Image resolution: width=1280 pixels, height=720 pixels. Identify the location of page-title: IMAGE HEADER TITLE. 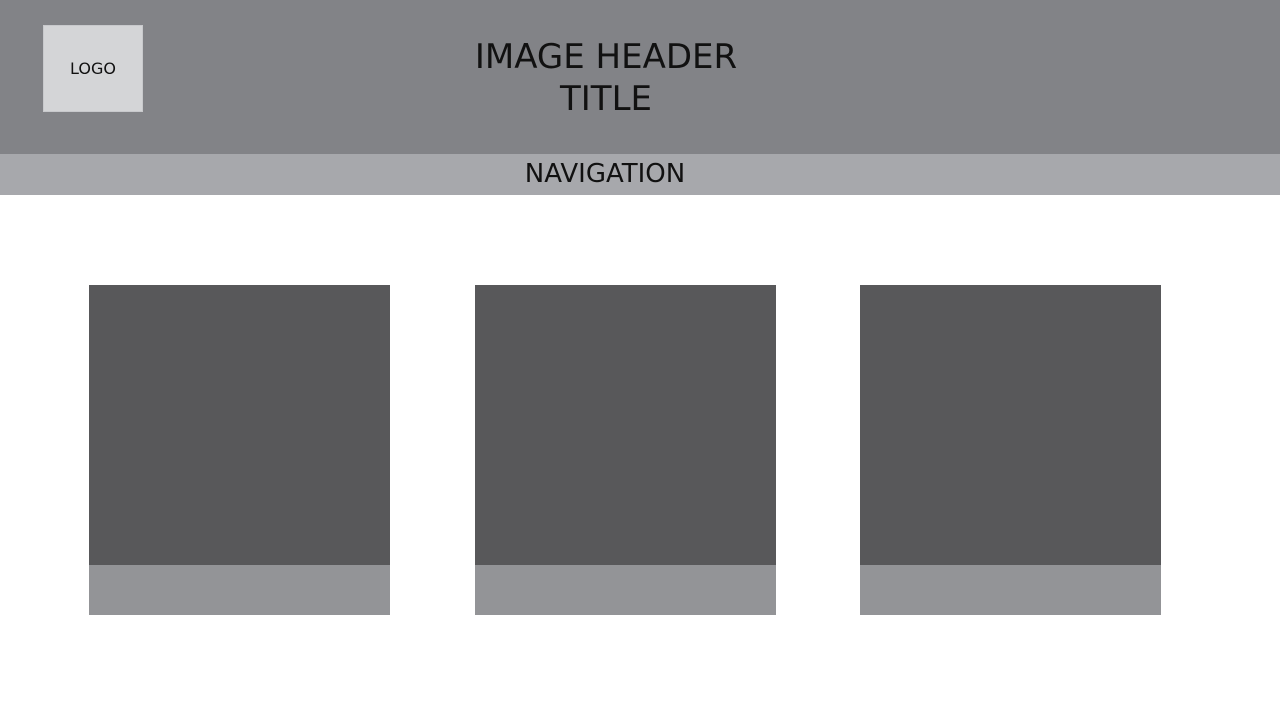
(606, 78).